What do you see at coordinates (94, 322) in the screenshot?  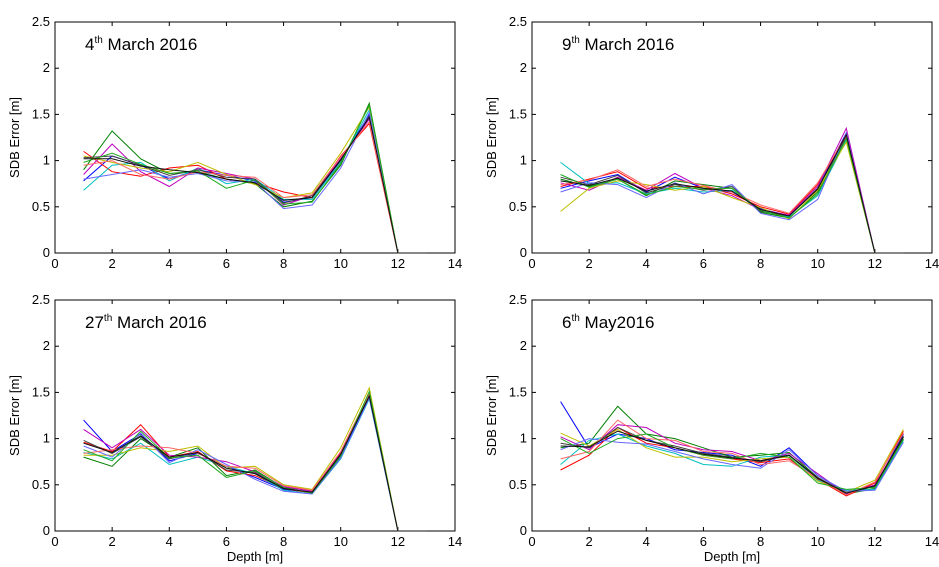 I see `chart-title-day: 27` at bounding box center [94, 322].